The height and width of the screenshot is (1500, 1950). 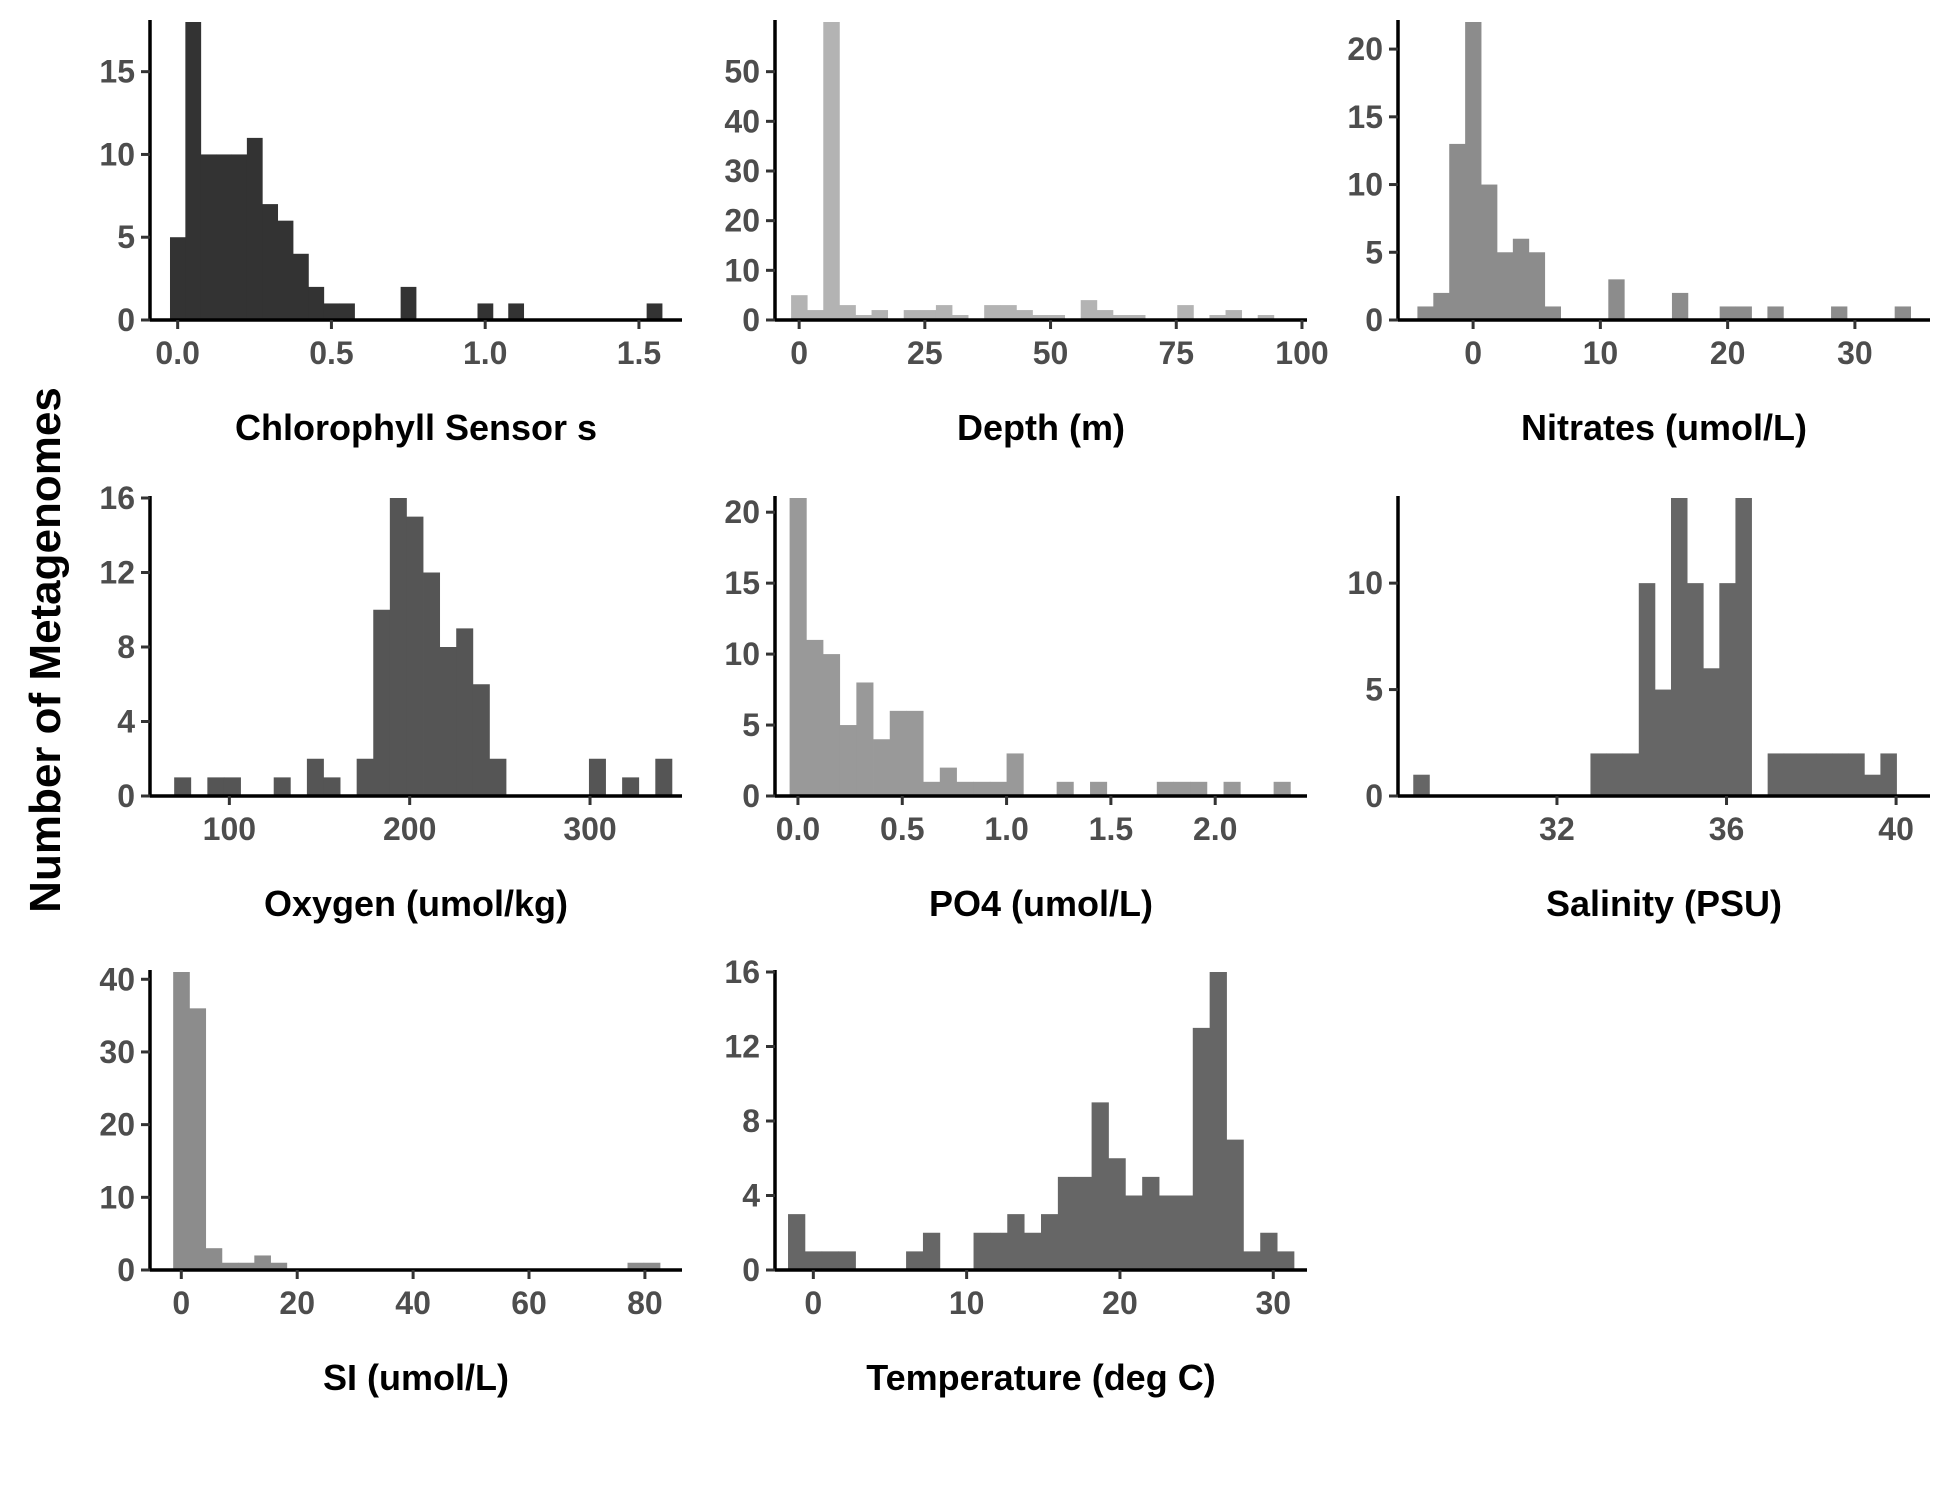 I want to click on histogram-panel: 0 20 40 60 80 0 10 20 30 40 SI (umol/L), so click(x=390, y=1179).